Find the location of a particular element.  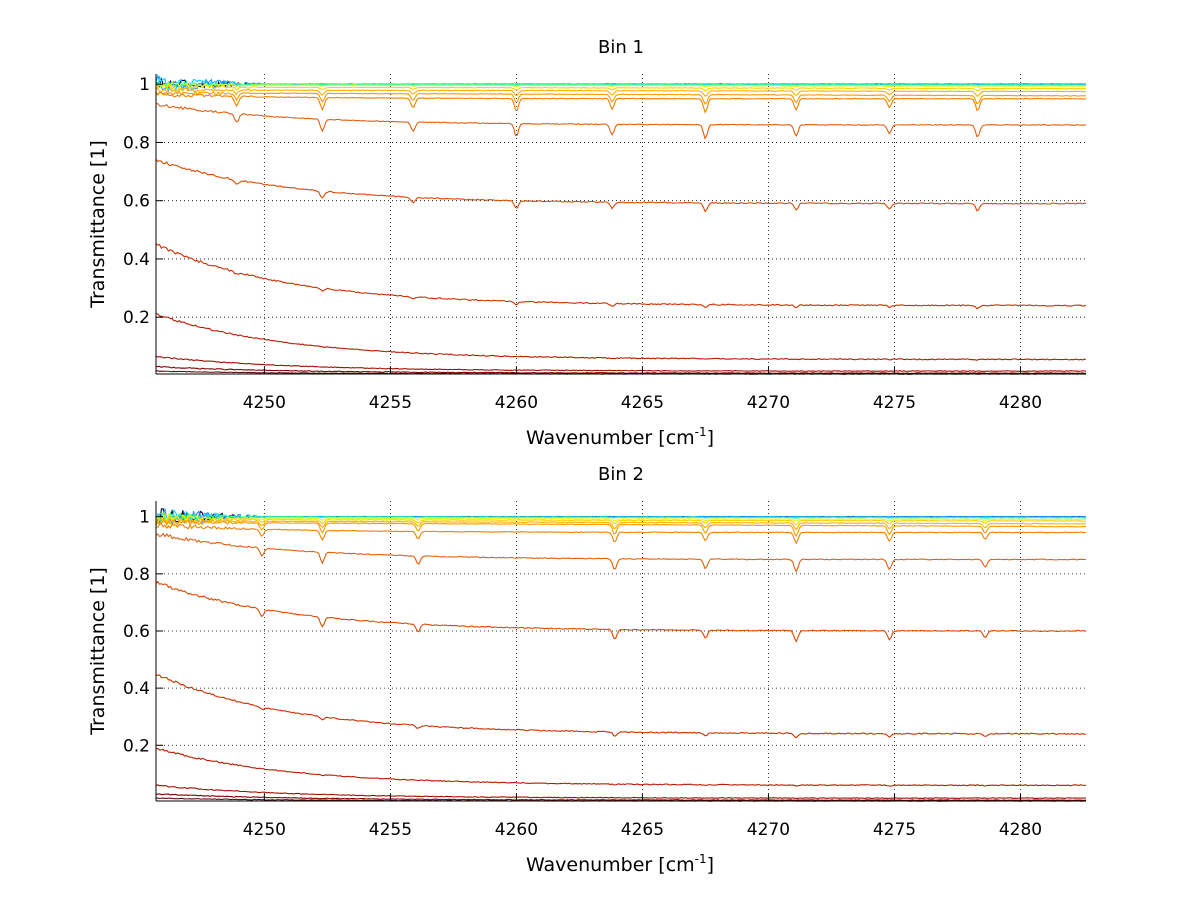

chart-title: Bin 1 is located at coordinates (621, 47).